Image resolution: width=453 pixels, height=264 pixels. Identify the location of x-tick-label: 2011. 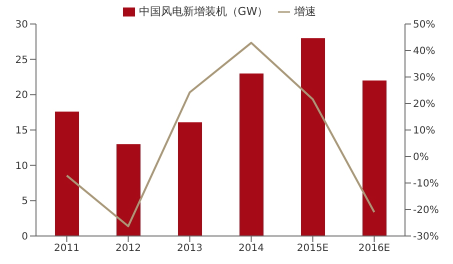
(67, 248).